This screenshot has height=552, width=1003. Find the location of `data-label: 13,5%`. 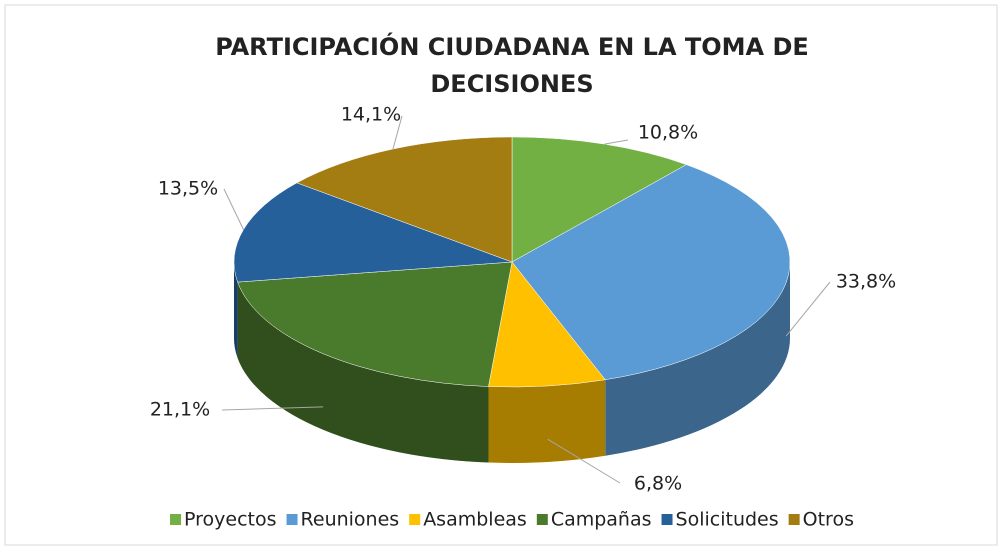

data-label: 13,5% is located at coordinates (188, 189).